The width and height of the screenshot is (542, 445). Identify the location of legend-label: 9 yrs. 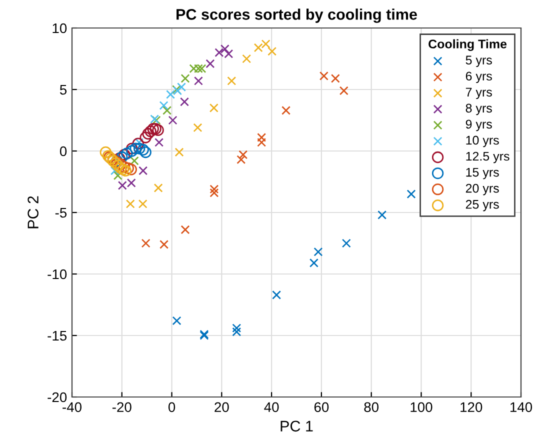
(479, 126).